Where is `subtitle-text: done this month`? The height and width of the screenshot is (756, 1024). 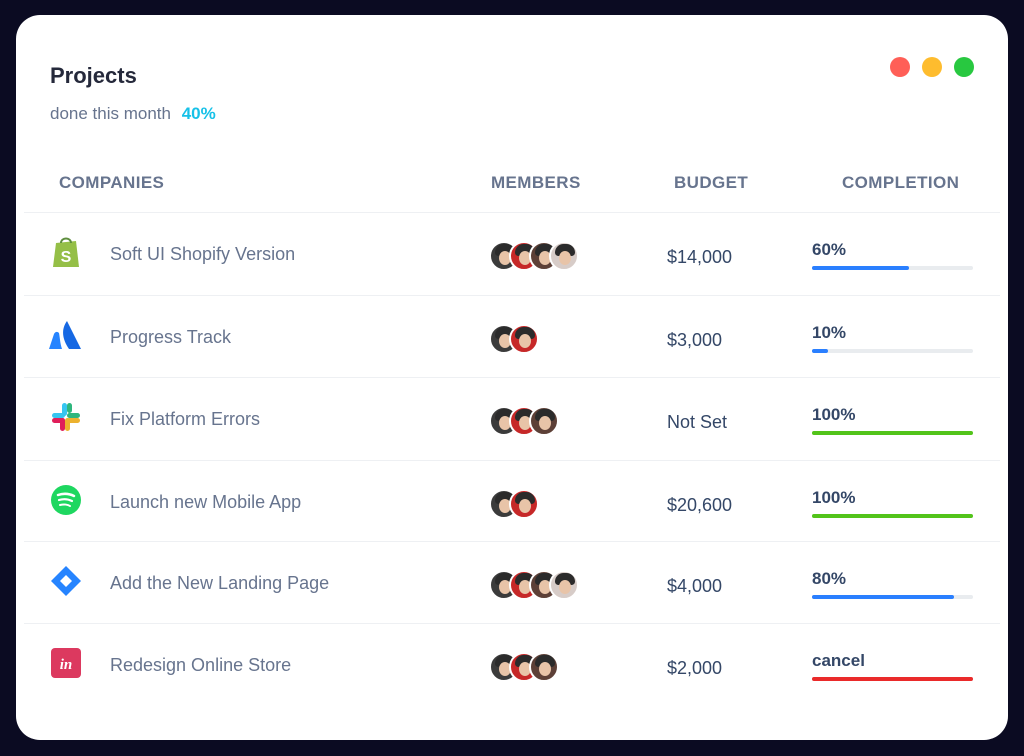 subtitle-text: done this month is located at coordinates (110, 113).